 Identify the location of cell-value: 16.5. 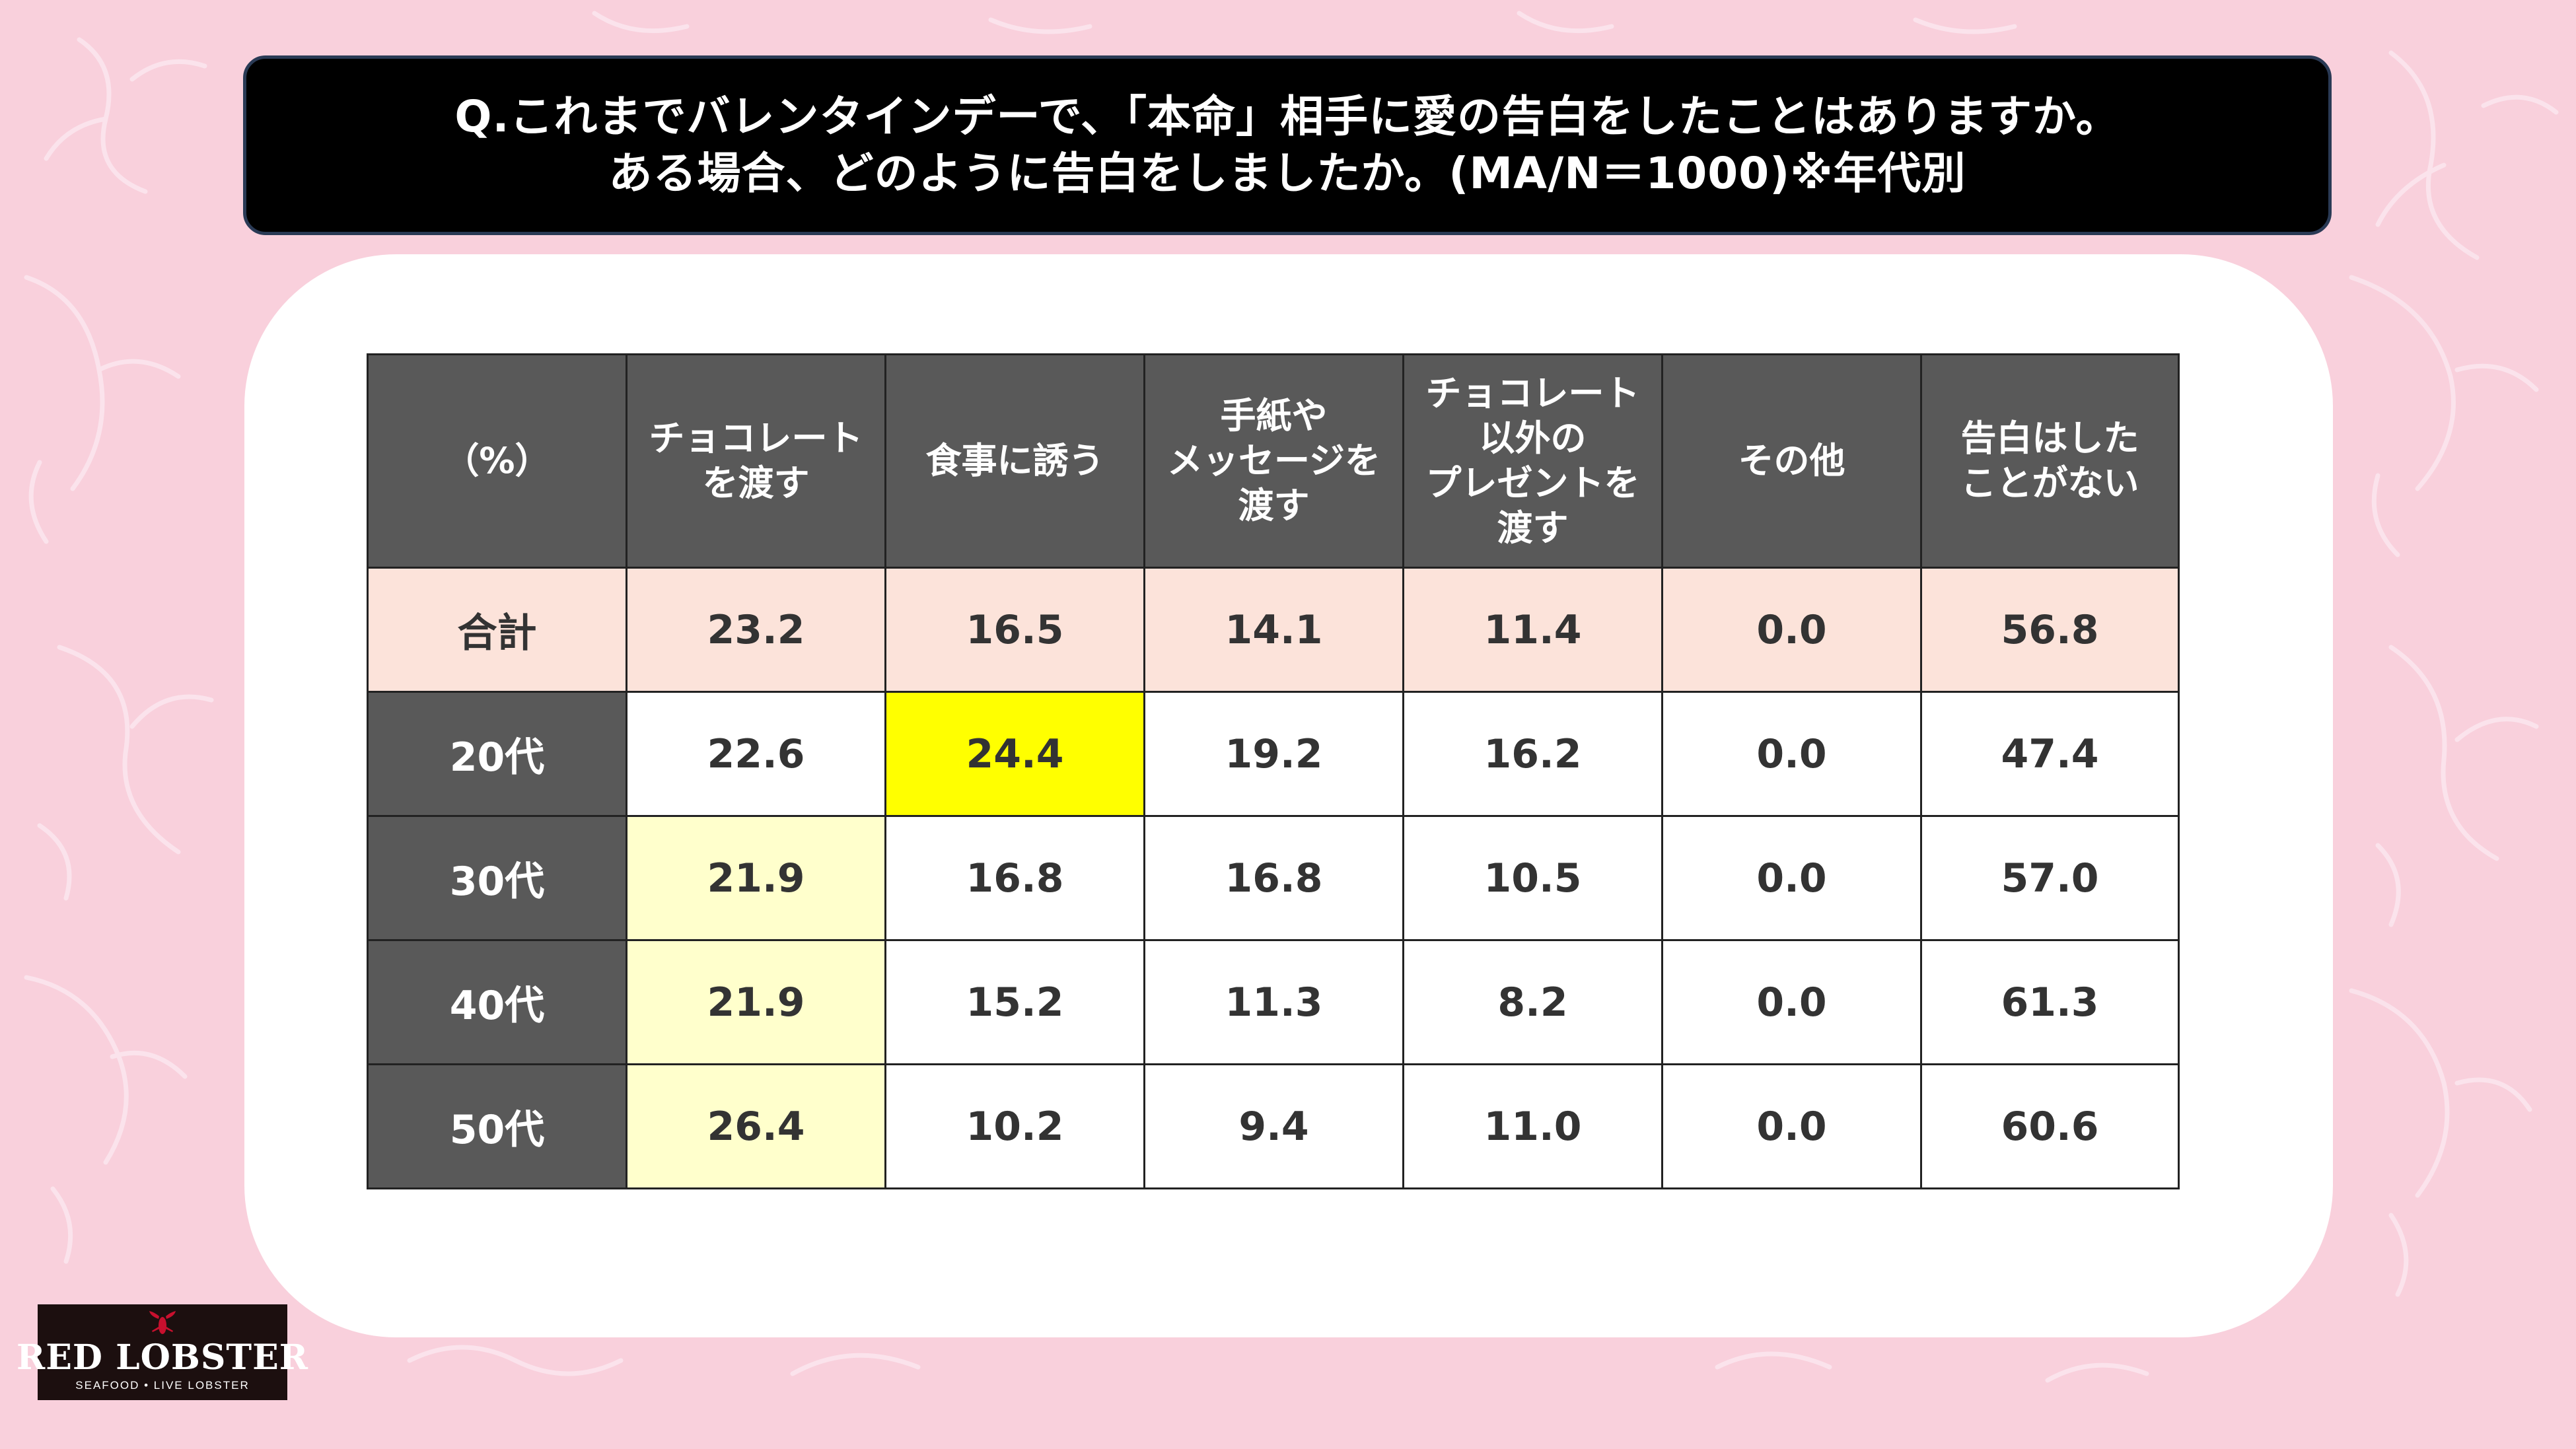
(1015, 630).